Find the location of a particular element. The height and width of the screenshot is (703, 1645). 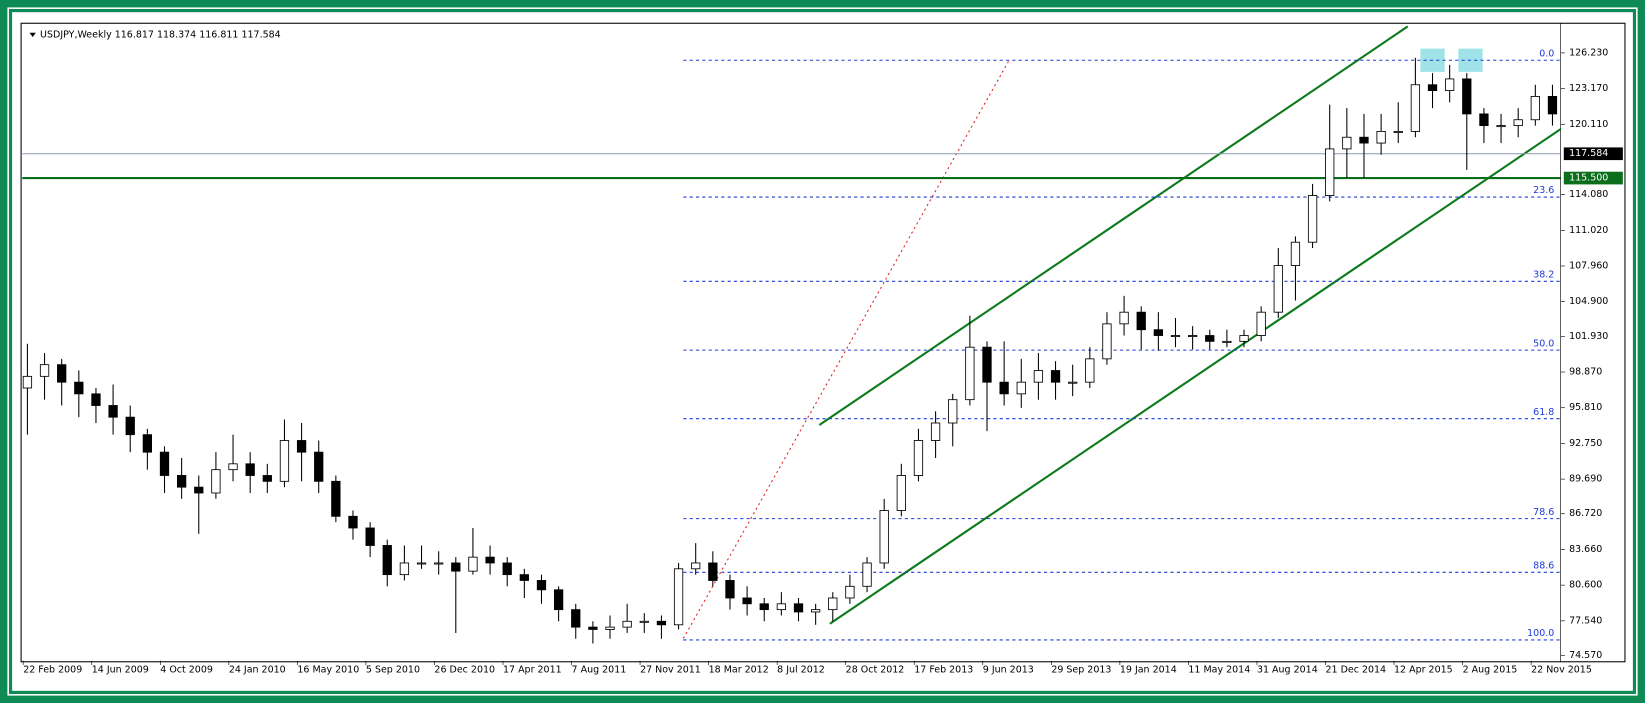

menu-arrow is located at coordinates (32, 34).